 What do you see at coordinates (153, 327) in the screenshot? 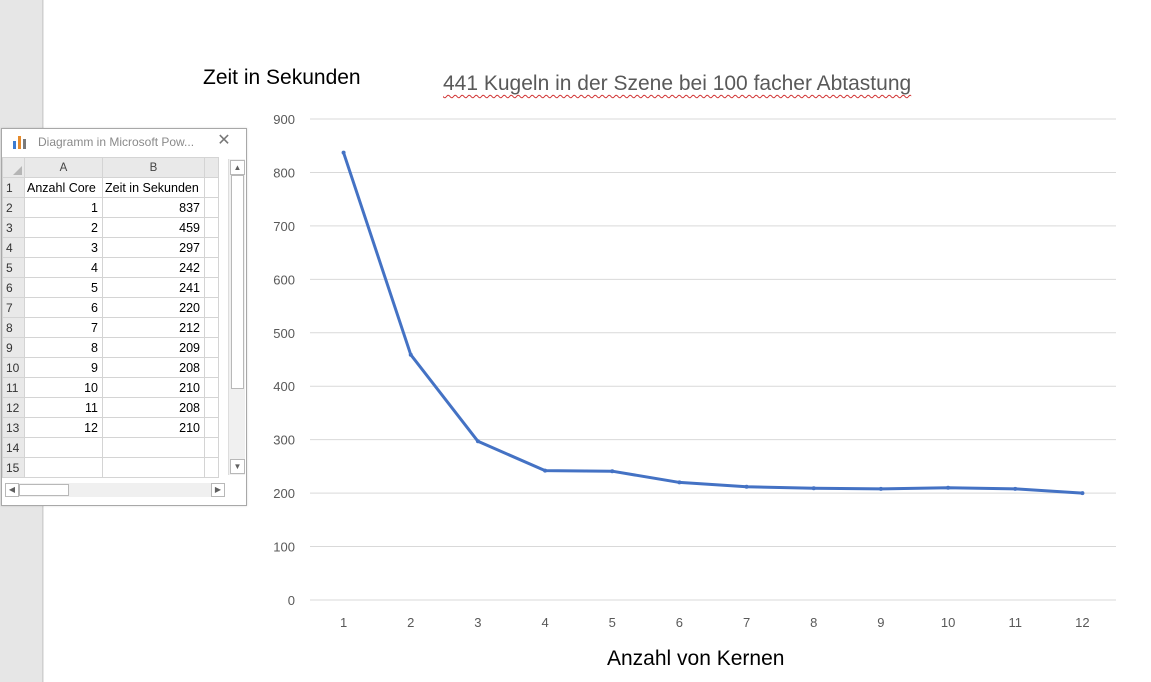
I see `cell-seconds: 212` at bounding box center [153, 327].